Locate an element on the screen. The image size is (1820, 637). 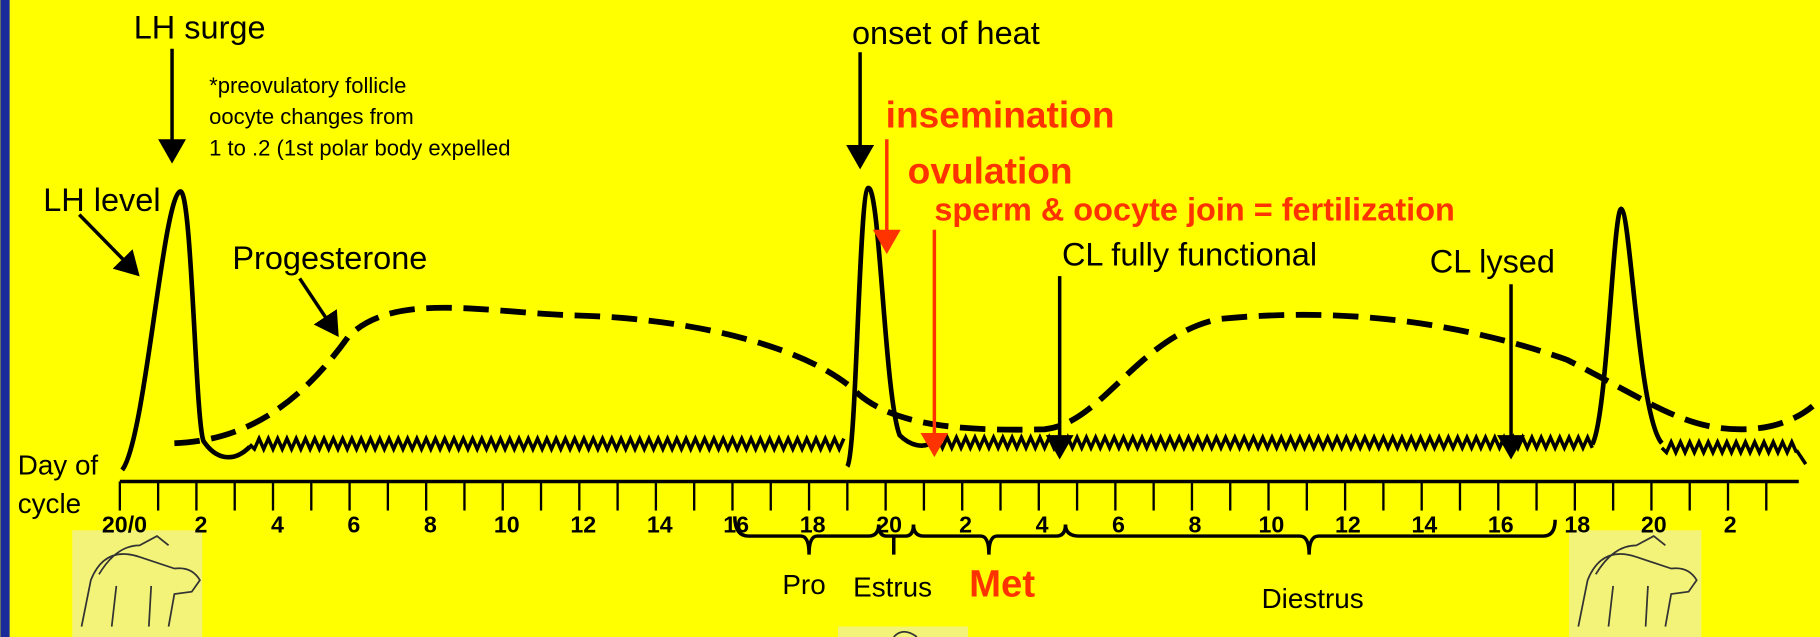
axis-title: cycle is located at coordinates (49, 503).